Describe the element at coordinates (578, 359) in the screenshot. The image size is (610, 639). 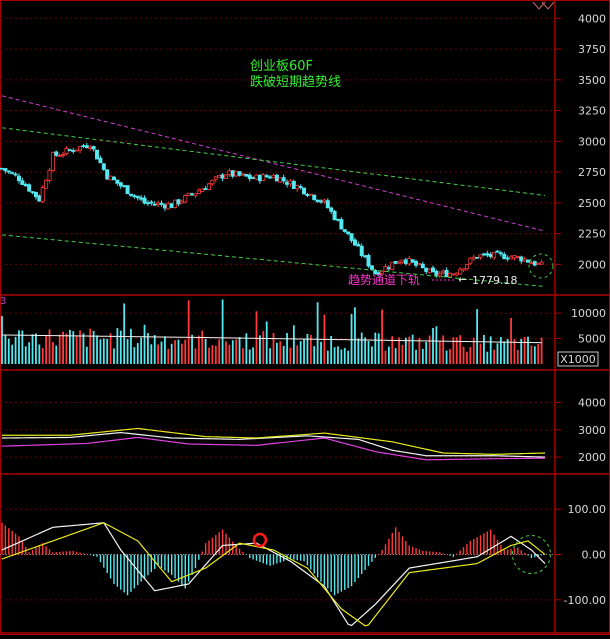
I see `unit-box` at that location.